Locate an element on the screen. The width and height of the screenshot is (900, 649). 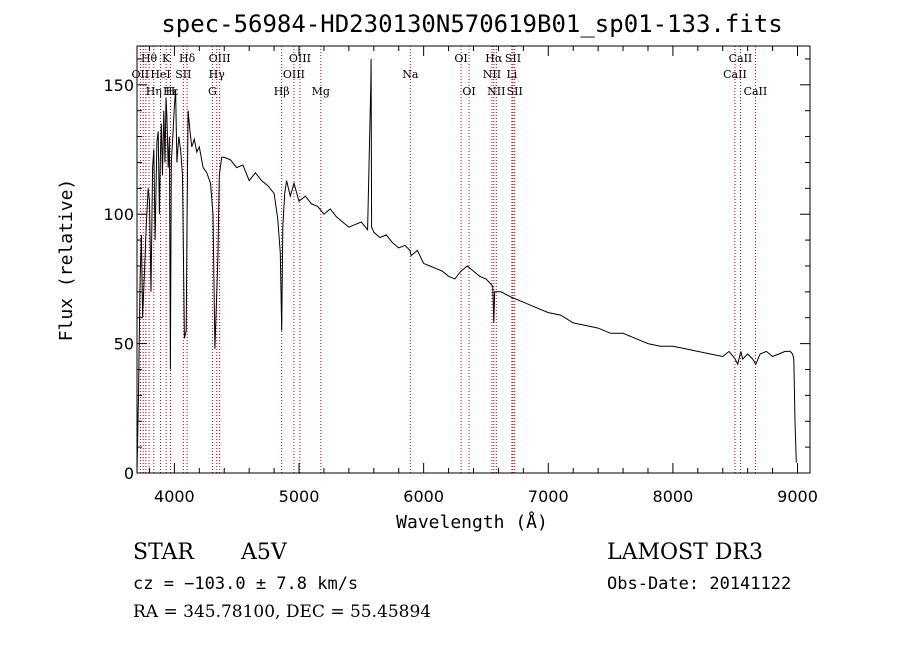
x-axis-label: Wavelength (Å) is located at coordinates (472, 522).